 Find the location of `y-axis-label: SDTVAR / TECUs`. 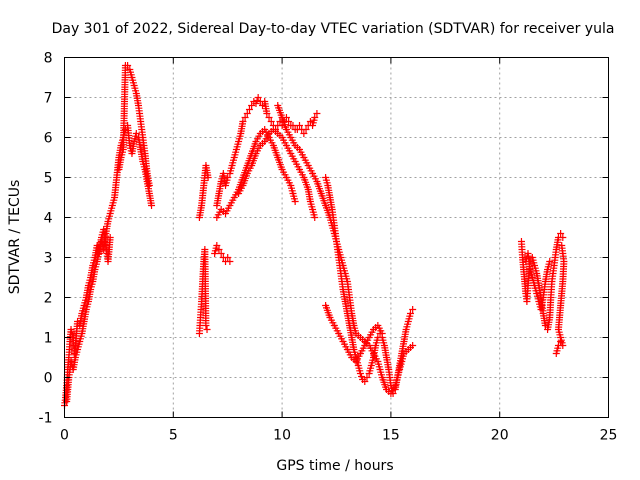

y-axis-label: SDTVAR / TECUs is located at coordinates (15, 237).